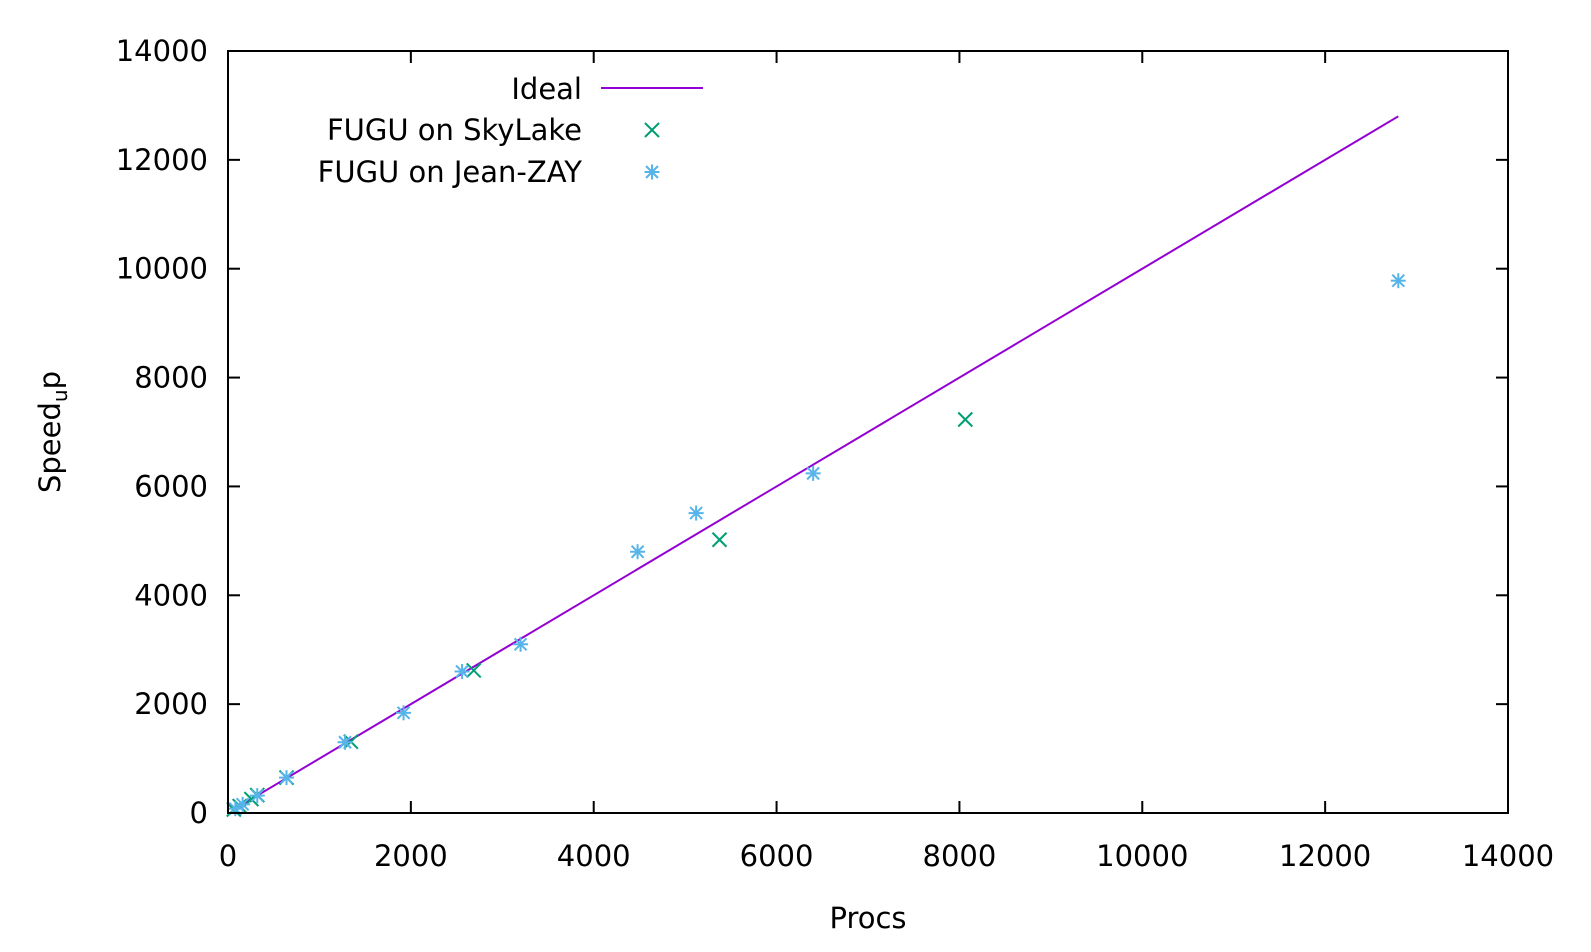 The height and width of the screenshot is (952, 1591). Describe the element at coordinates (171, 704) in the screenshot. I see `y-tick-label-1: 2000` at that location.